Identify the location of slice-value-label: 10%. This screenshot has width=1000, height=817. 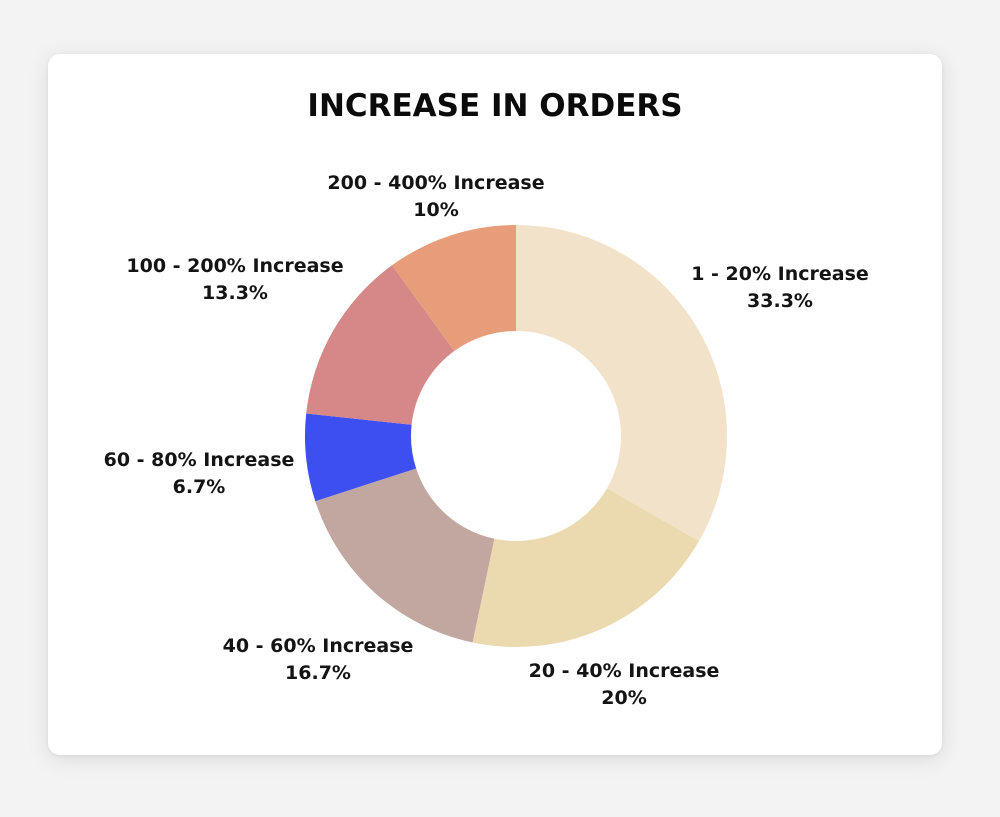
(435, 210).